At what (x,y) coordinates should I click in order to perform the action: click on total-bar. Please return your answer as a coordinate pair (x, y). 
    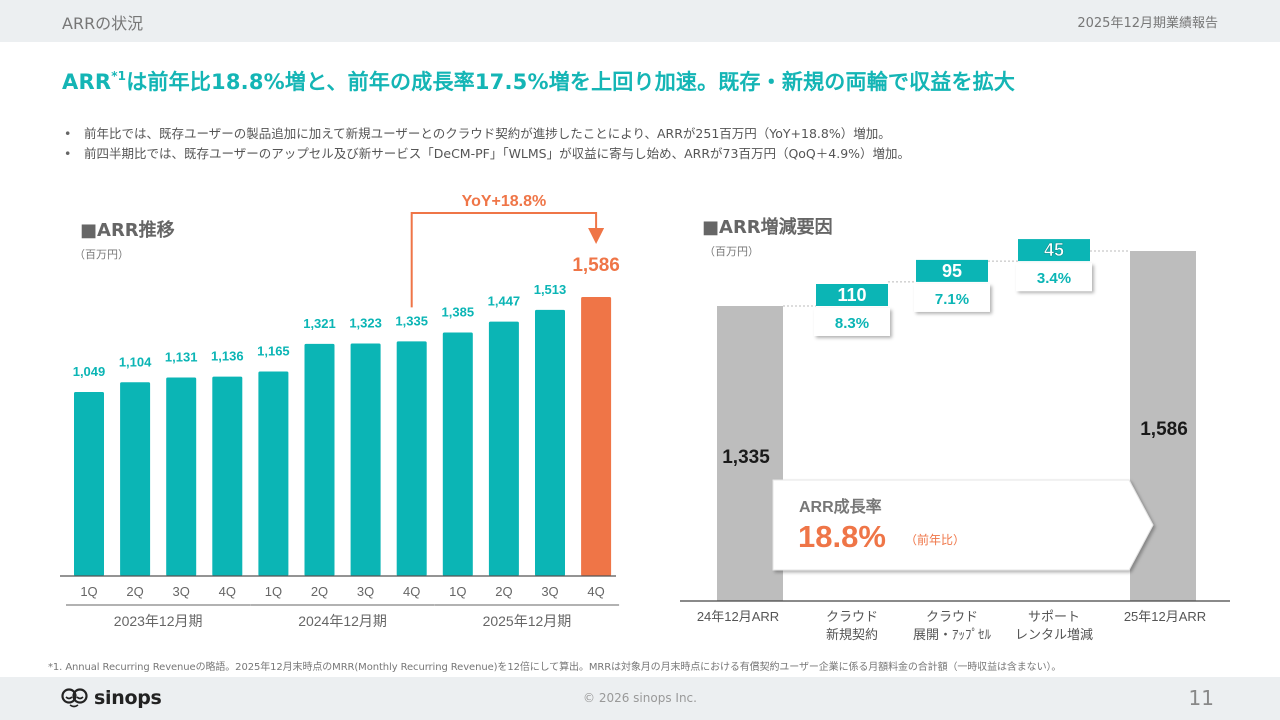
    Looking at the image, I should click on (750, 453).